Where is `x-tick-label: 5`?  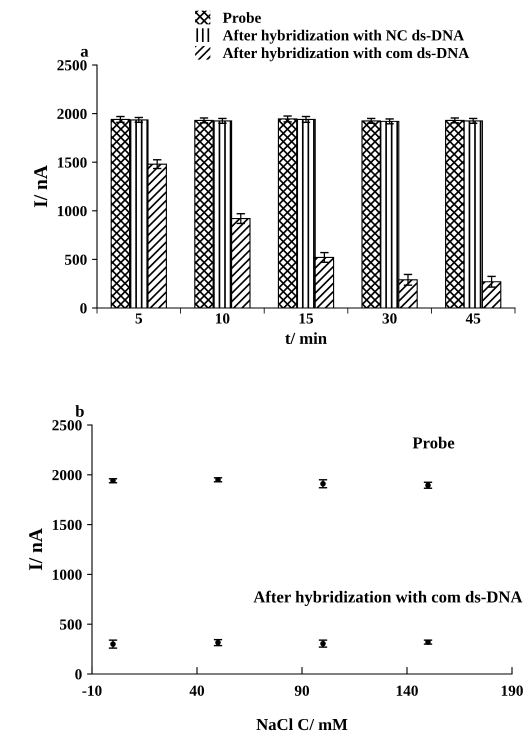
x-tick-label: 5 is located at coordinates (139, 318).